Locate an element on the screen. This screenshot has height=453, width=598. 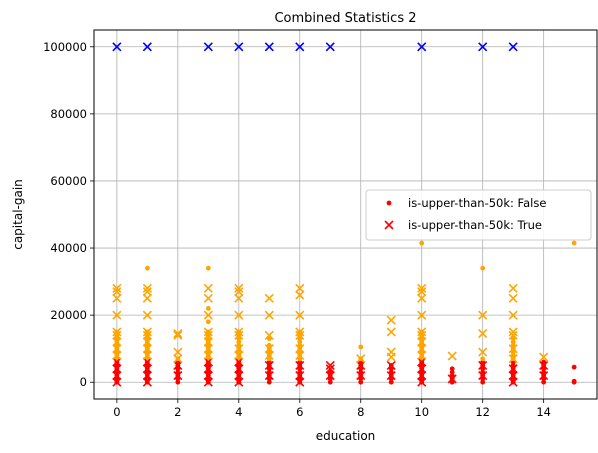
legend-box is located at coordinates (478, 215).